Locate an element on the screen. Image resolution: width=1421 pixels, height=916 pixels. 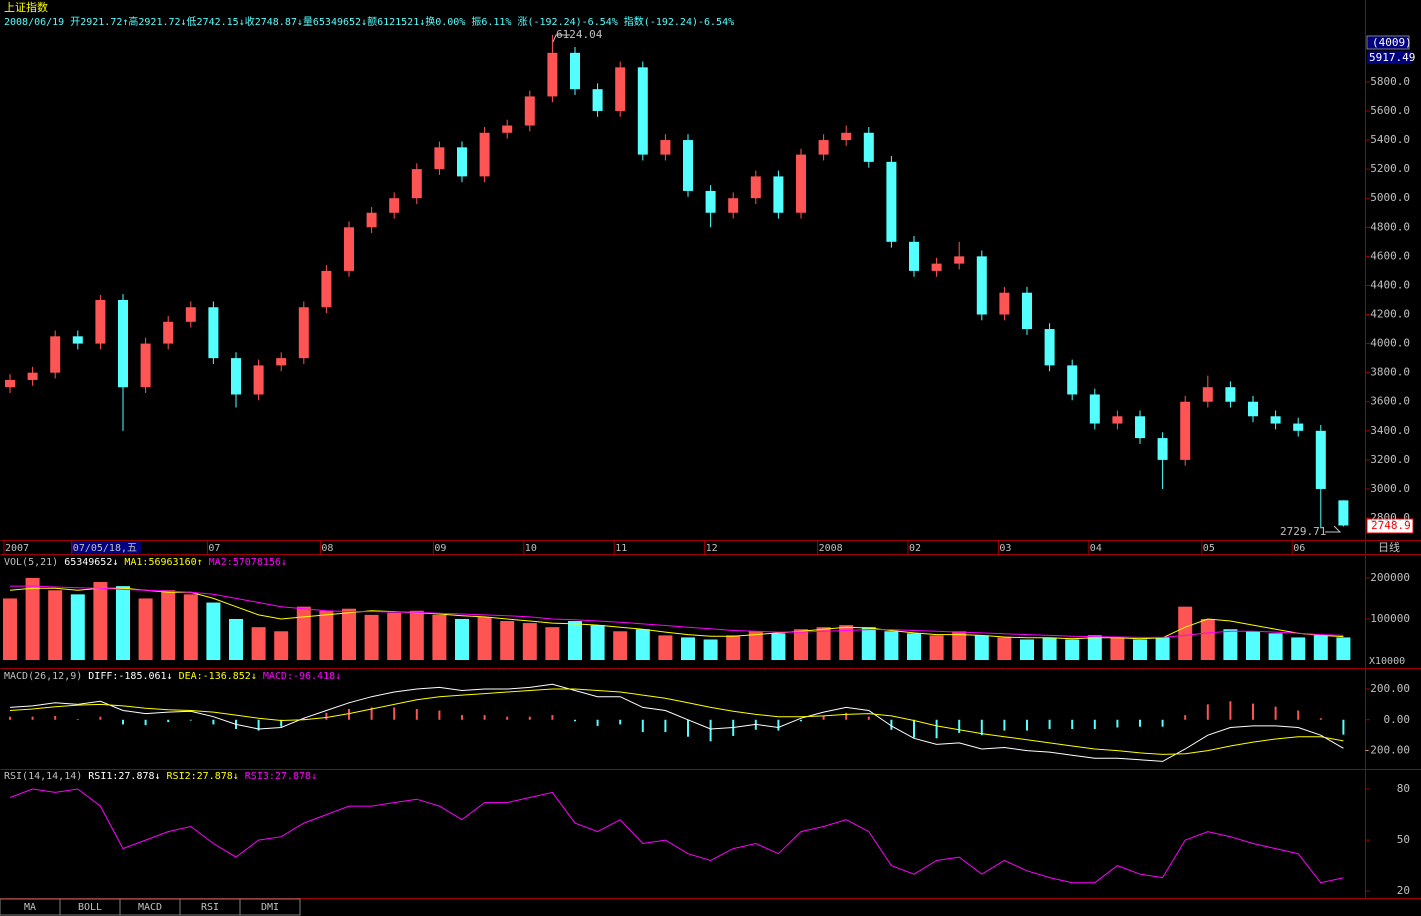
annotation-pointer is located at coordinates (1333, 529).